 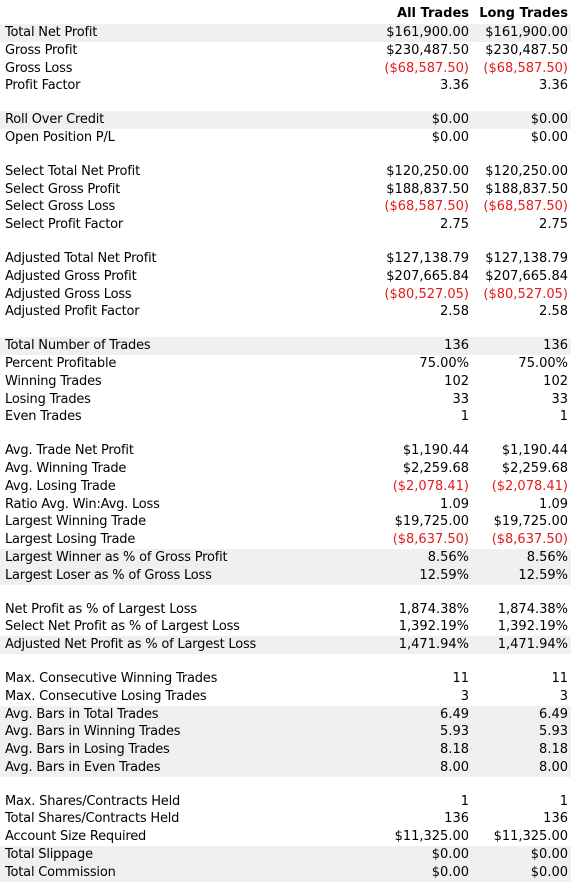 I want to click on long-trades-value: 8.00, so click(x=553, y=767).